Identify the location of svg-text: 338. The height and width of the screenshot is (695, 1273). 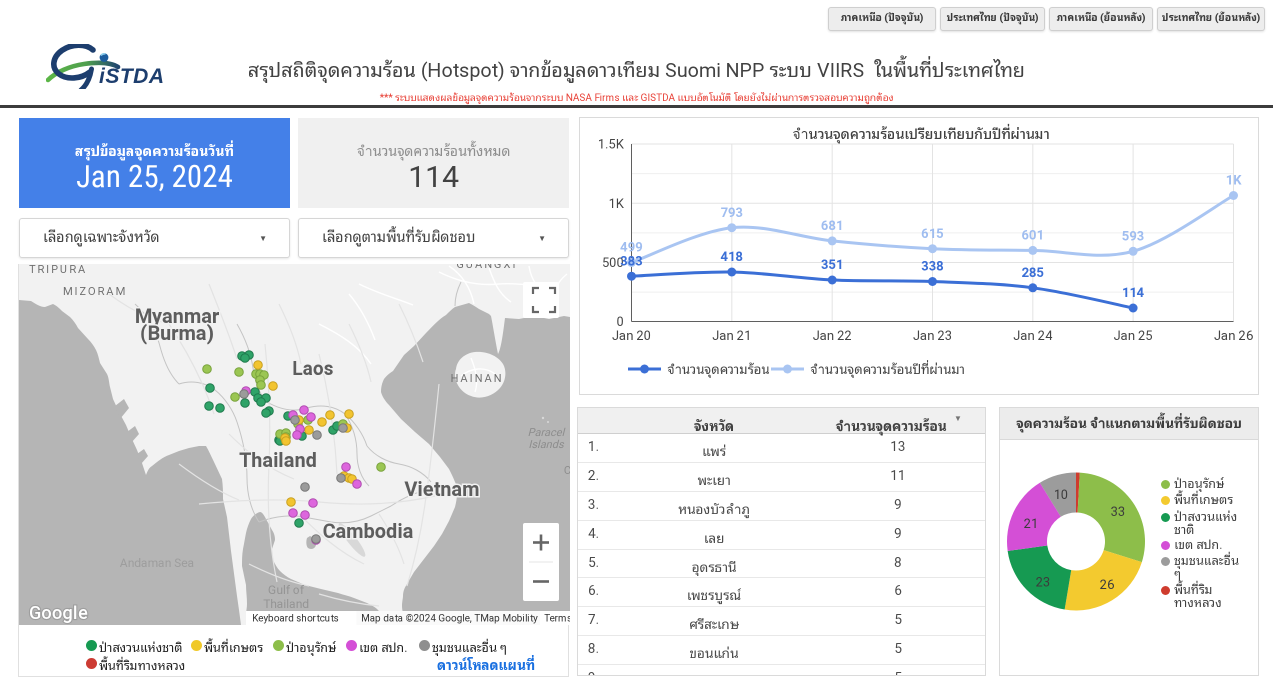
(932, 267).